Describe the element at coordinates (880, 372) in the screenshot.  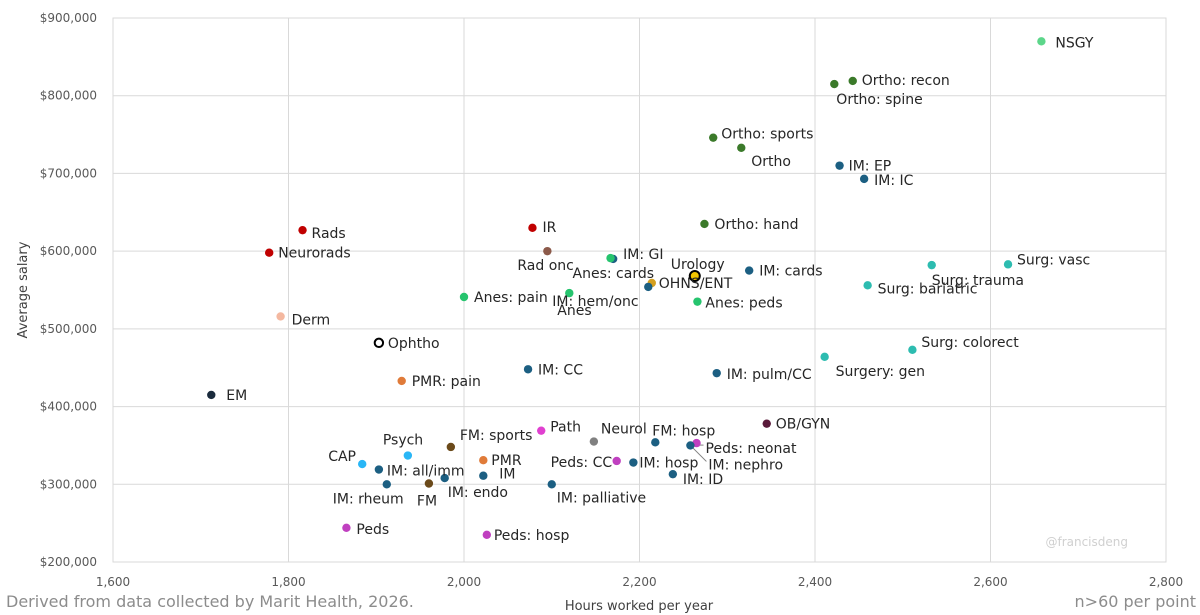
I see `label-surgery-gen: Surgery: gen` at that location.